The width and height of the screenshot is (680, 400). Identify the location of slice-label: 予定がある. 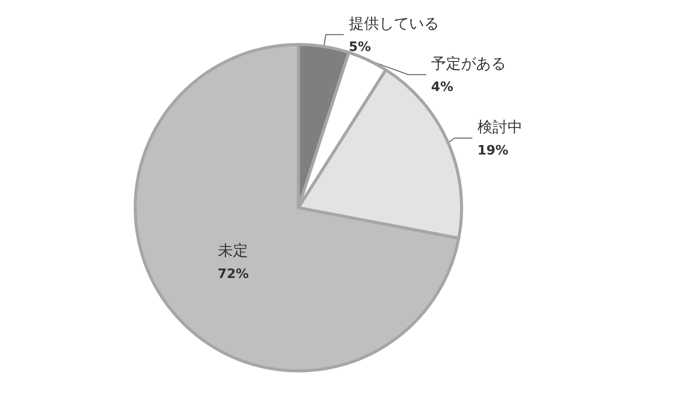
(468, 63).